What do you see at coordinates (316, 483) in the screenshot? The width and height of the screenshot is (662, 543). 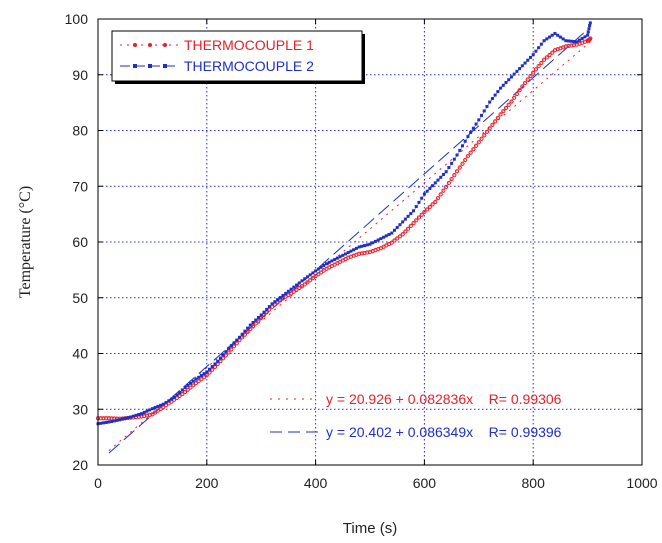 I see `x-tick-label-2: 400` at bounding box center [316, 483].